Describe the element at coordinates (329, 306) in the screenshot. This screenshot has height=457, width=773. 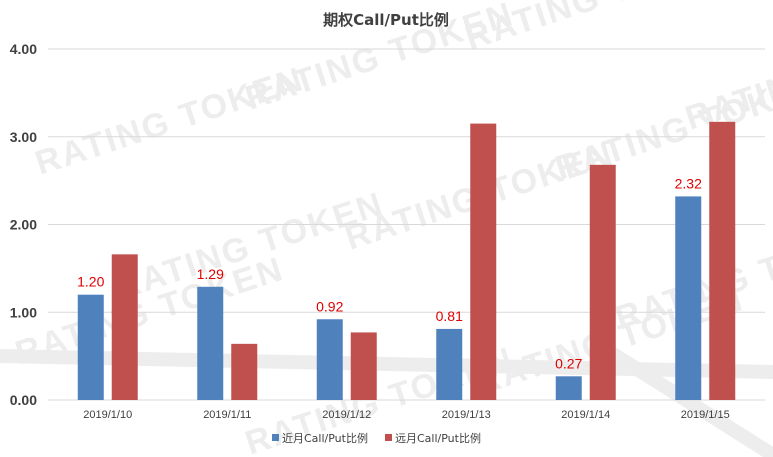
I see `data-label: 0.92` at that location.